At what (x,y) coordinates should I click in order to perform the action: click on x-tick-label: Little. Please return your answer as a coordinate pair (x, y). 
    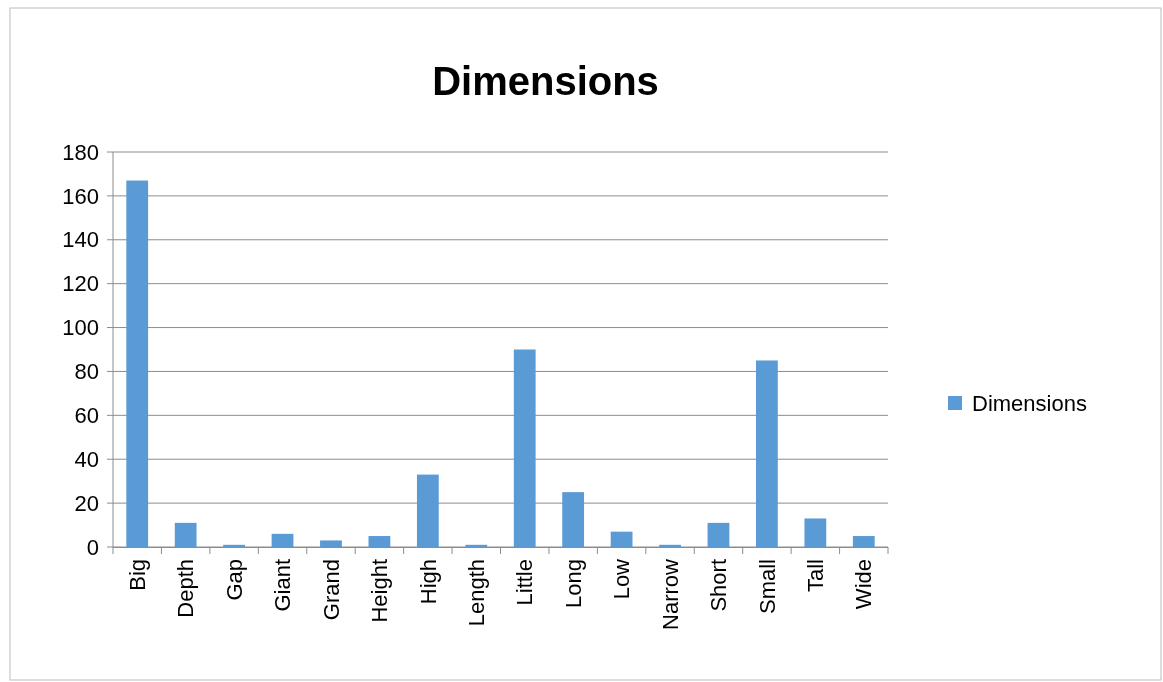
    Looking at the image, I should click on (525, 582).